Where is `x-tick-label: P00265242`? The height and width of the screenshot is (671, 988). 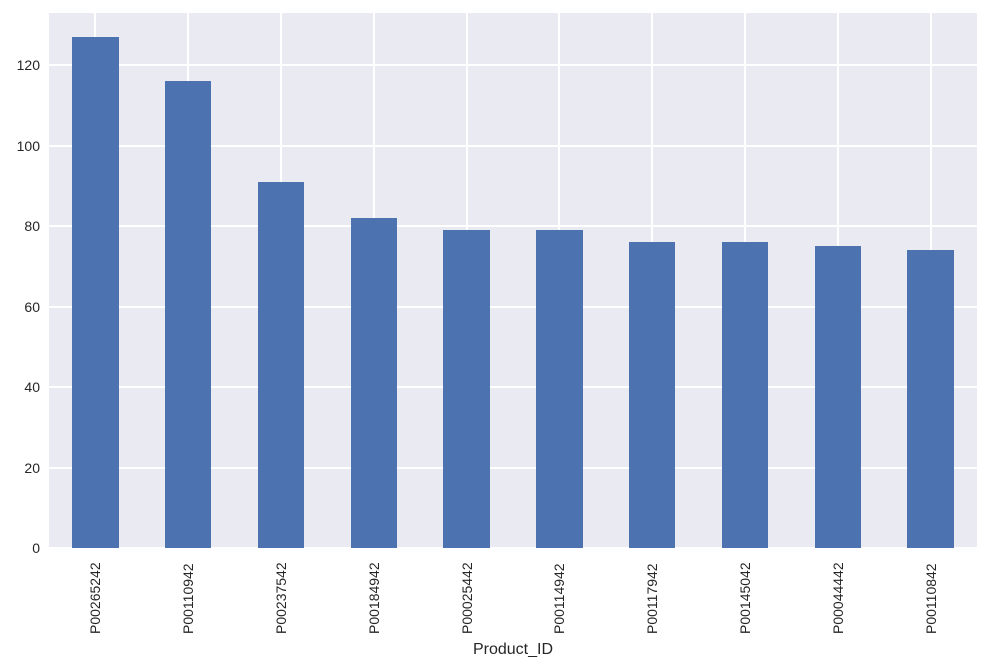
x-tick-label: P00265242 is located at coordinates (95, 598).